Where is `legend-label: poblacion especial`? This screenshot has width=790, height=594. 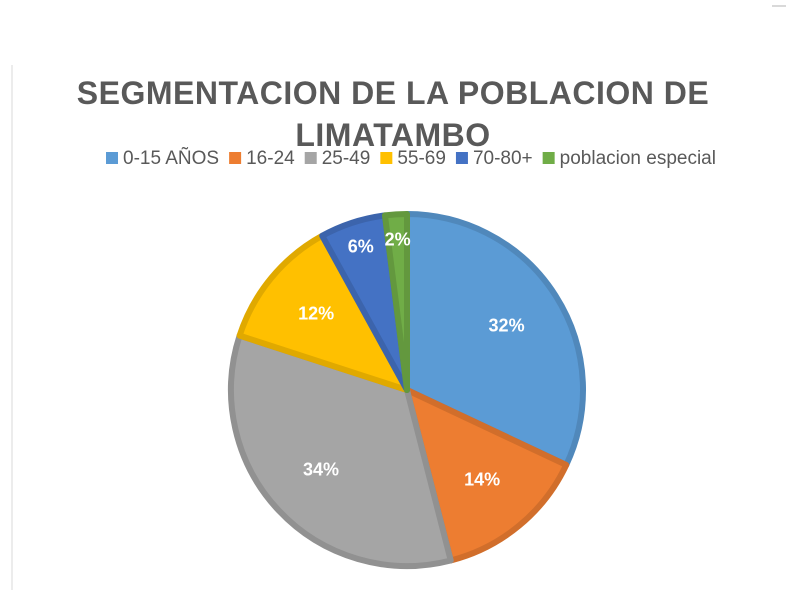 legend-label: poblacion especial is located at coordinates (638, 158).